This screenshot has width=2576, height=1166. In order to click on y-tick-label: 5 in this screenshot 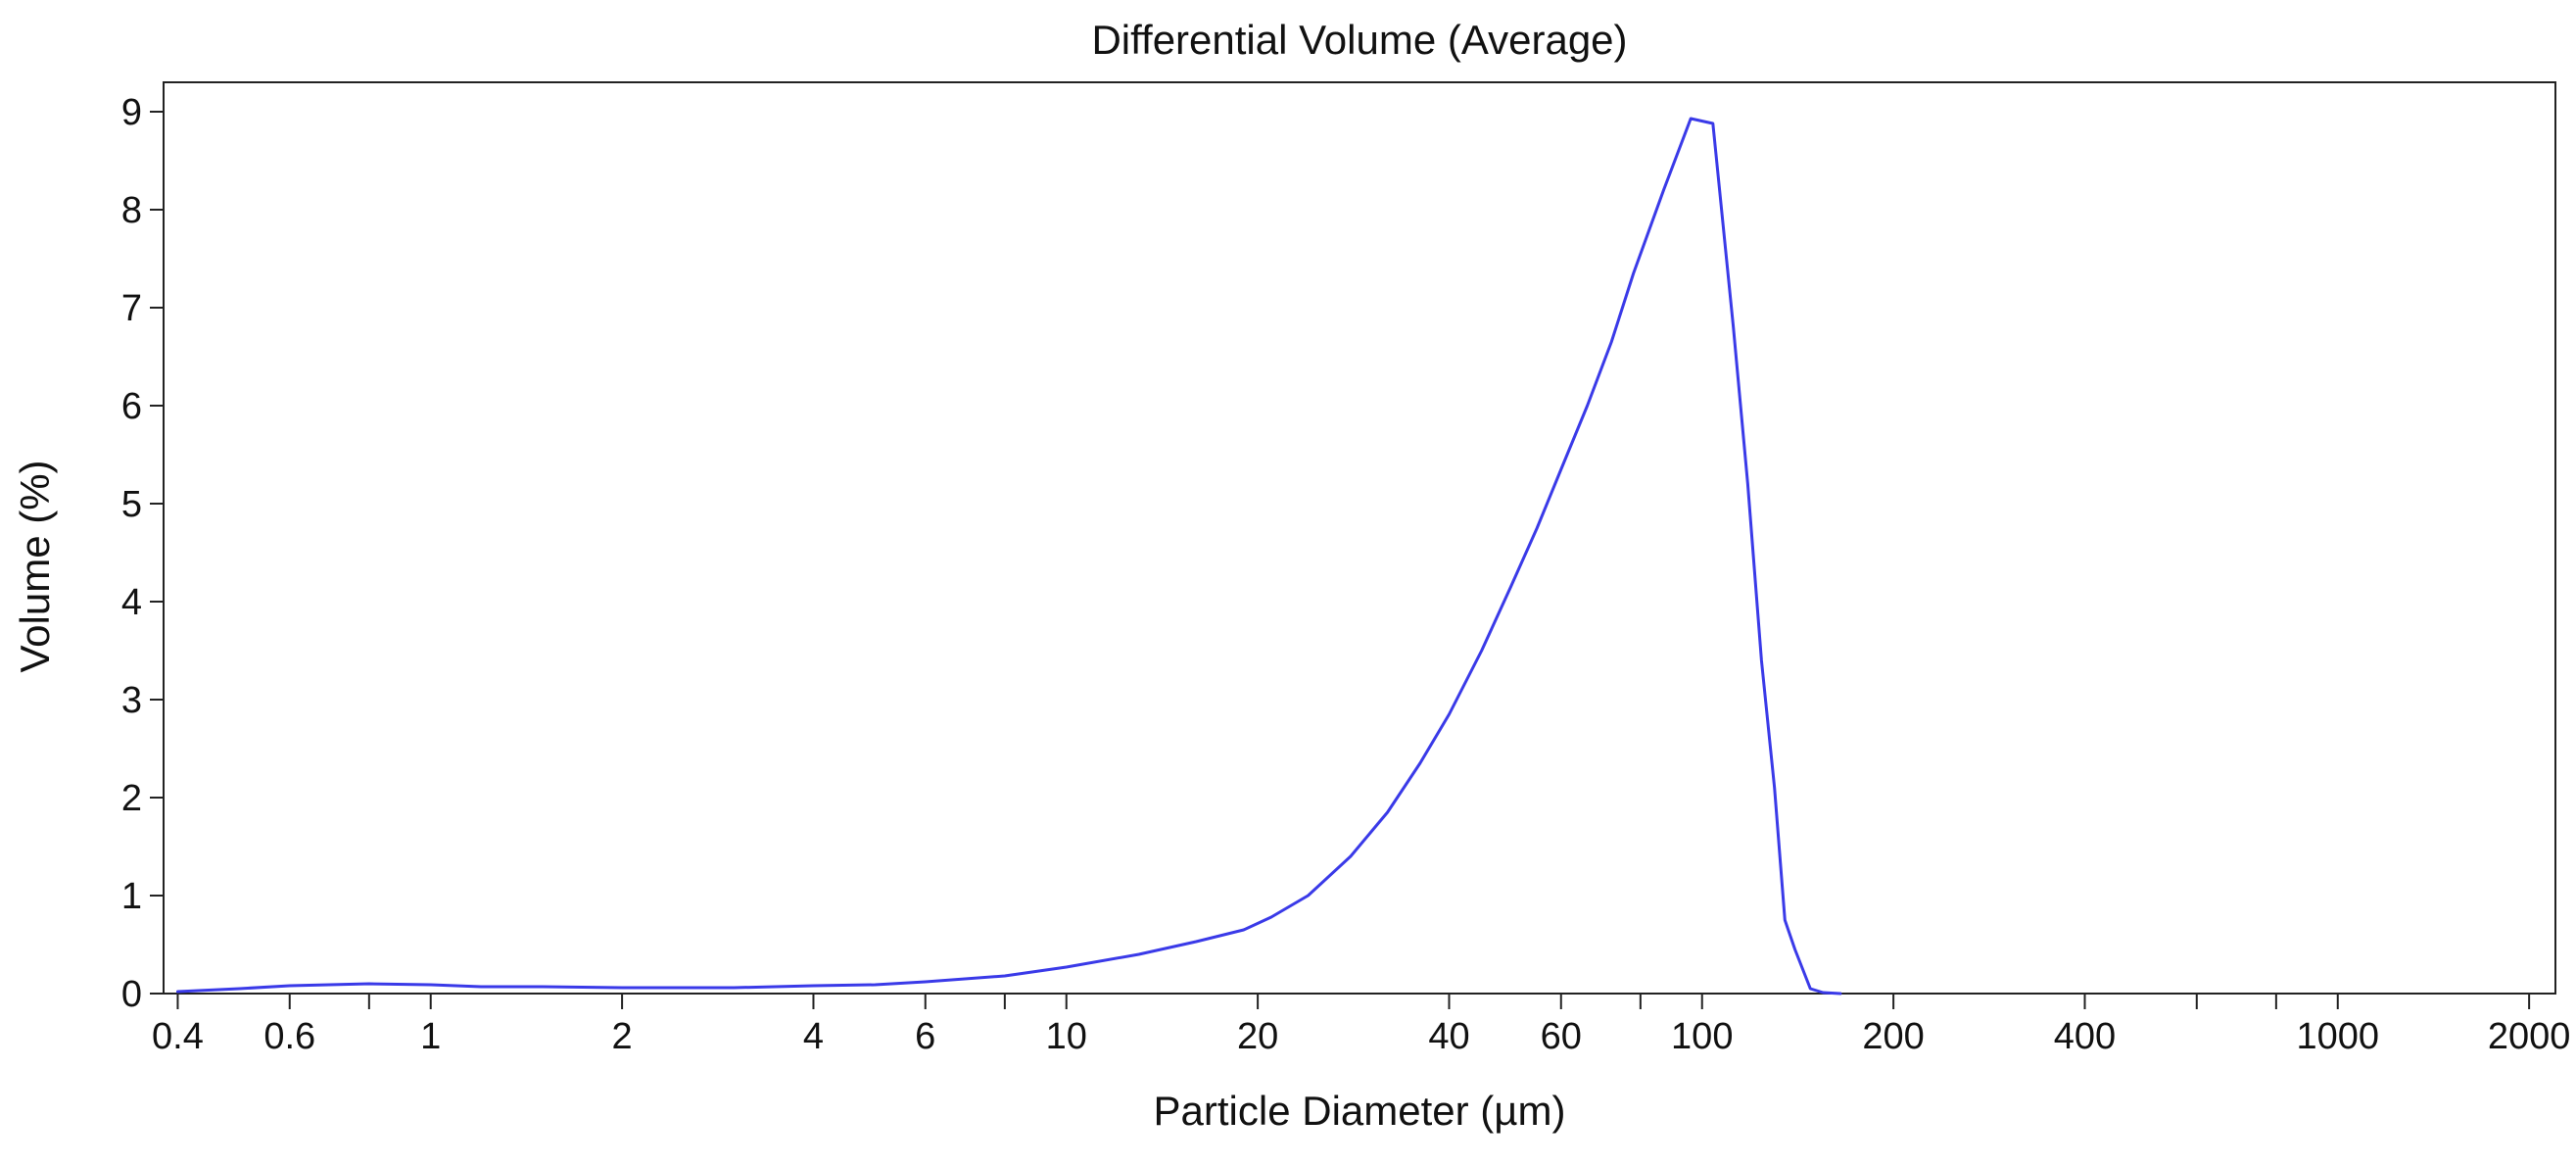, I will do `click(132, 504)`.